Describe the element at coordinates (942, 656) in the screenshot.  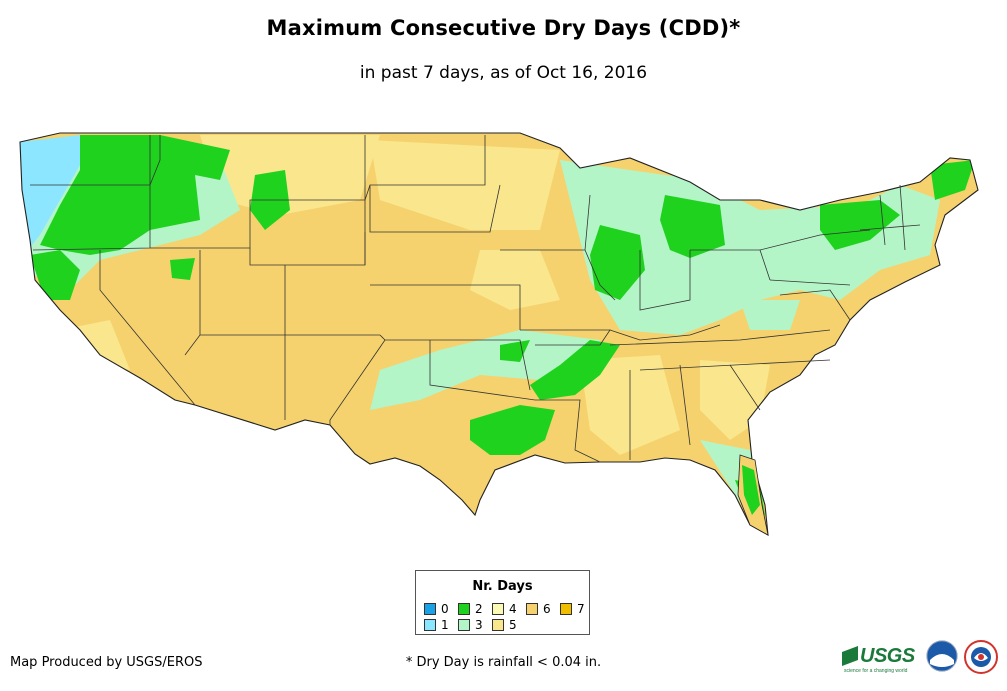
I see `noaa-logo-icon` at that location.